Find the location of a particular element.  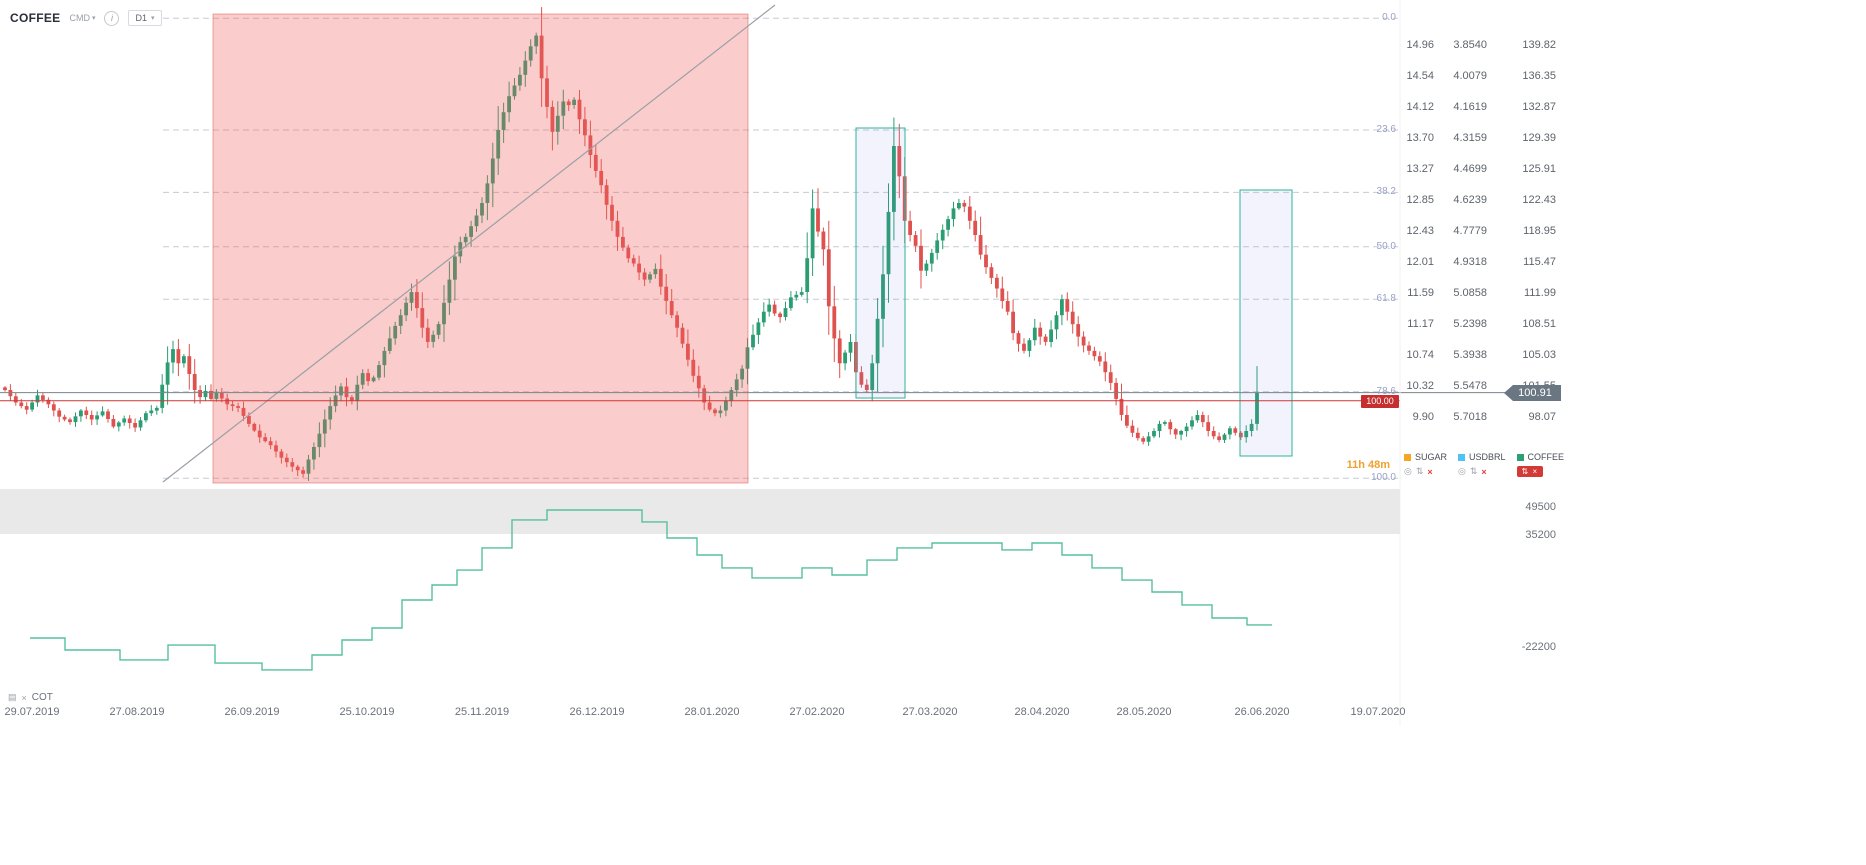

scale-value: 125.91 is located at coordinates (1539, 169).